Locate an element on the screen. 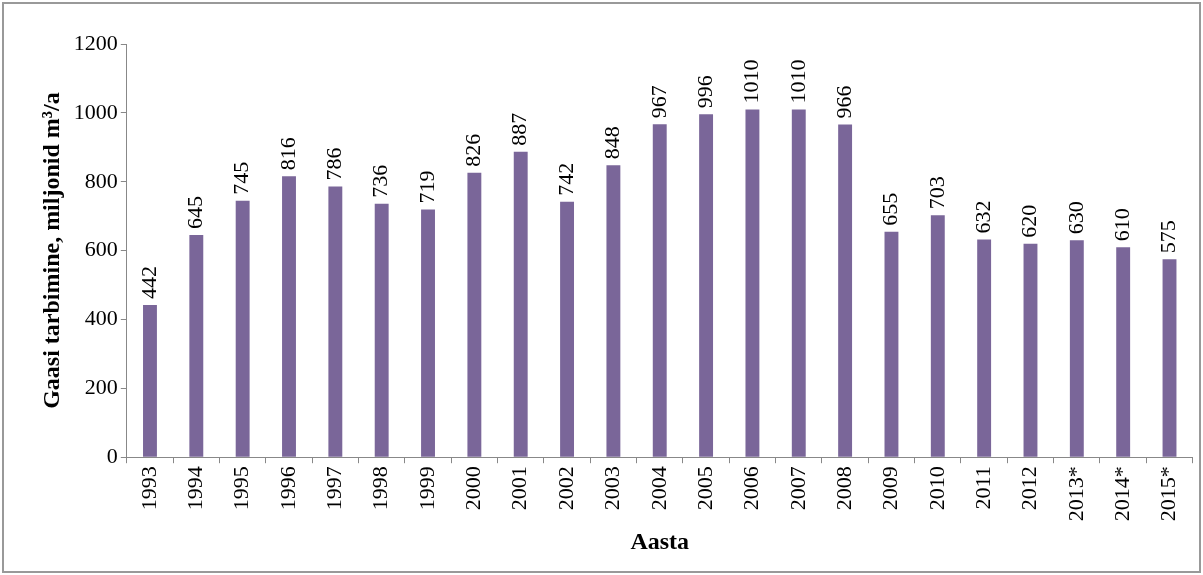 This screenshot has width=1203, height=575. data-label: 742 is located at coordinates (565, 179).